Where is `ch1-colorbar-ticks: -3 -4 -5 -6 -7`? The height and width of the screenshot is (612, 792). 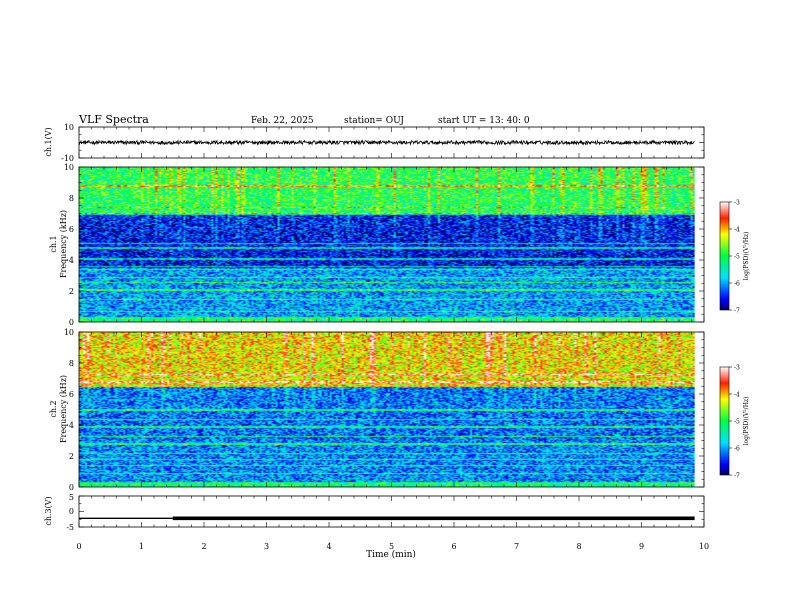 ch1-colorbar-ticks: -3 -4 -5 -6 -7 is located at coordinates (734, 257).